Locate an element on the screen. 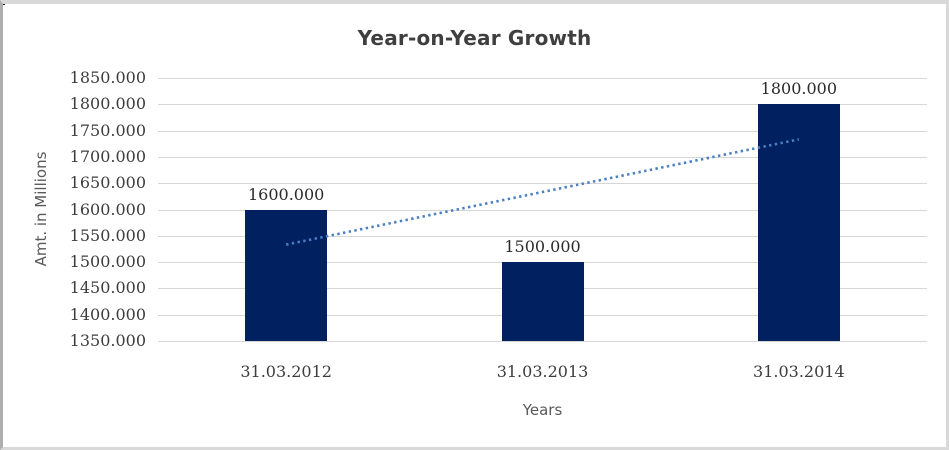 The image size is (949, 450). category-label: 31.03.2012 is located at coordinates (286, 371).